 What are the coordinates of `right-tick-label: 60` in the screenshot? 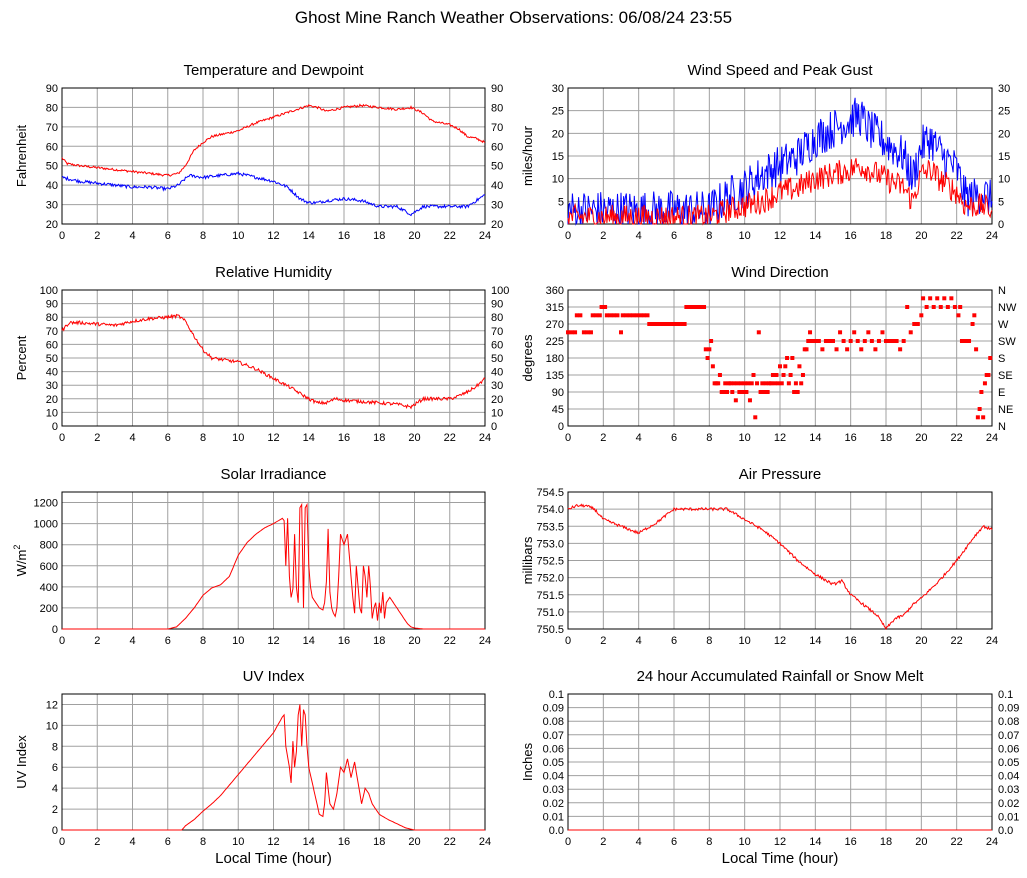 It's located at (497, 345).